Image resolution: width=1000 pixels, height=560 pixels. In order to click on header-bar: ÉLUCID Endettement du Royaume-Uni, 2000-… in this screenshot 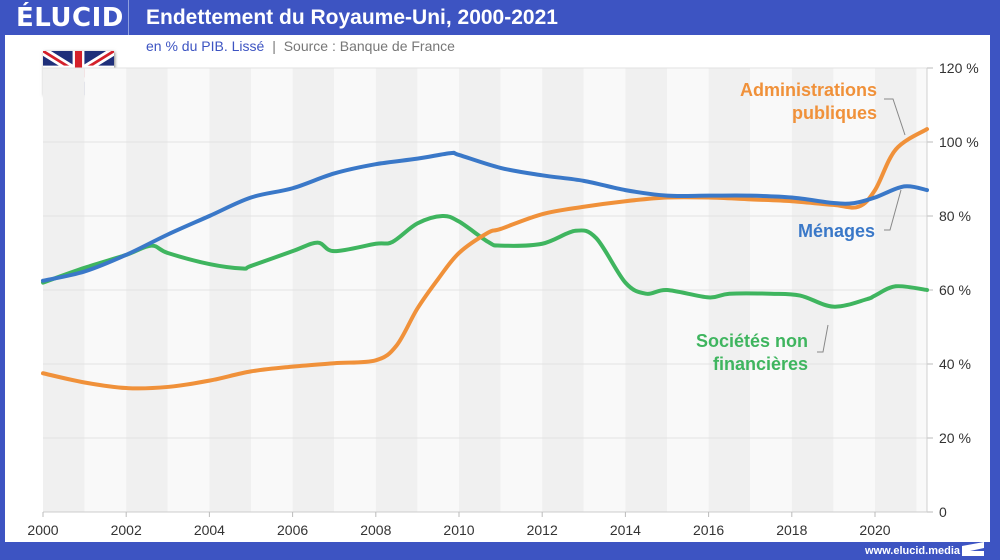, I will do `click(500, 17)`.